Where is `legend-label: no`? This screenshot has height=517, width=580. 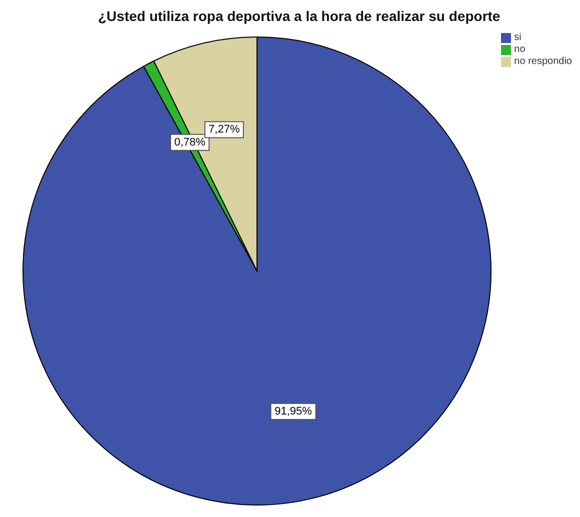
legend-label: no is located at coordinates (520, 50).